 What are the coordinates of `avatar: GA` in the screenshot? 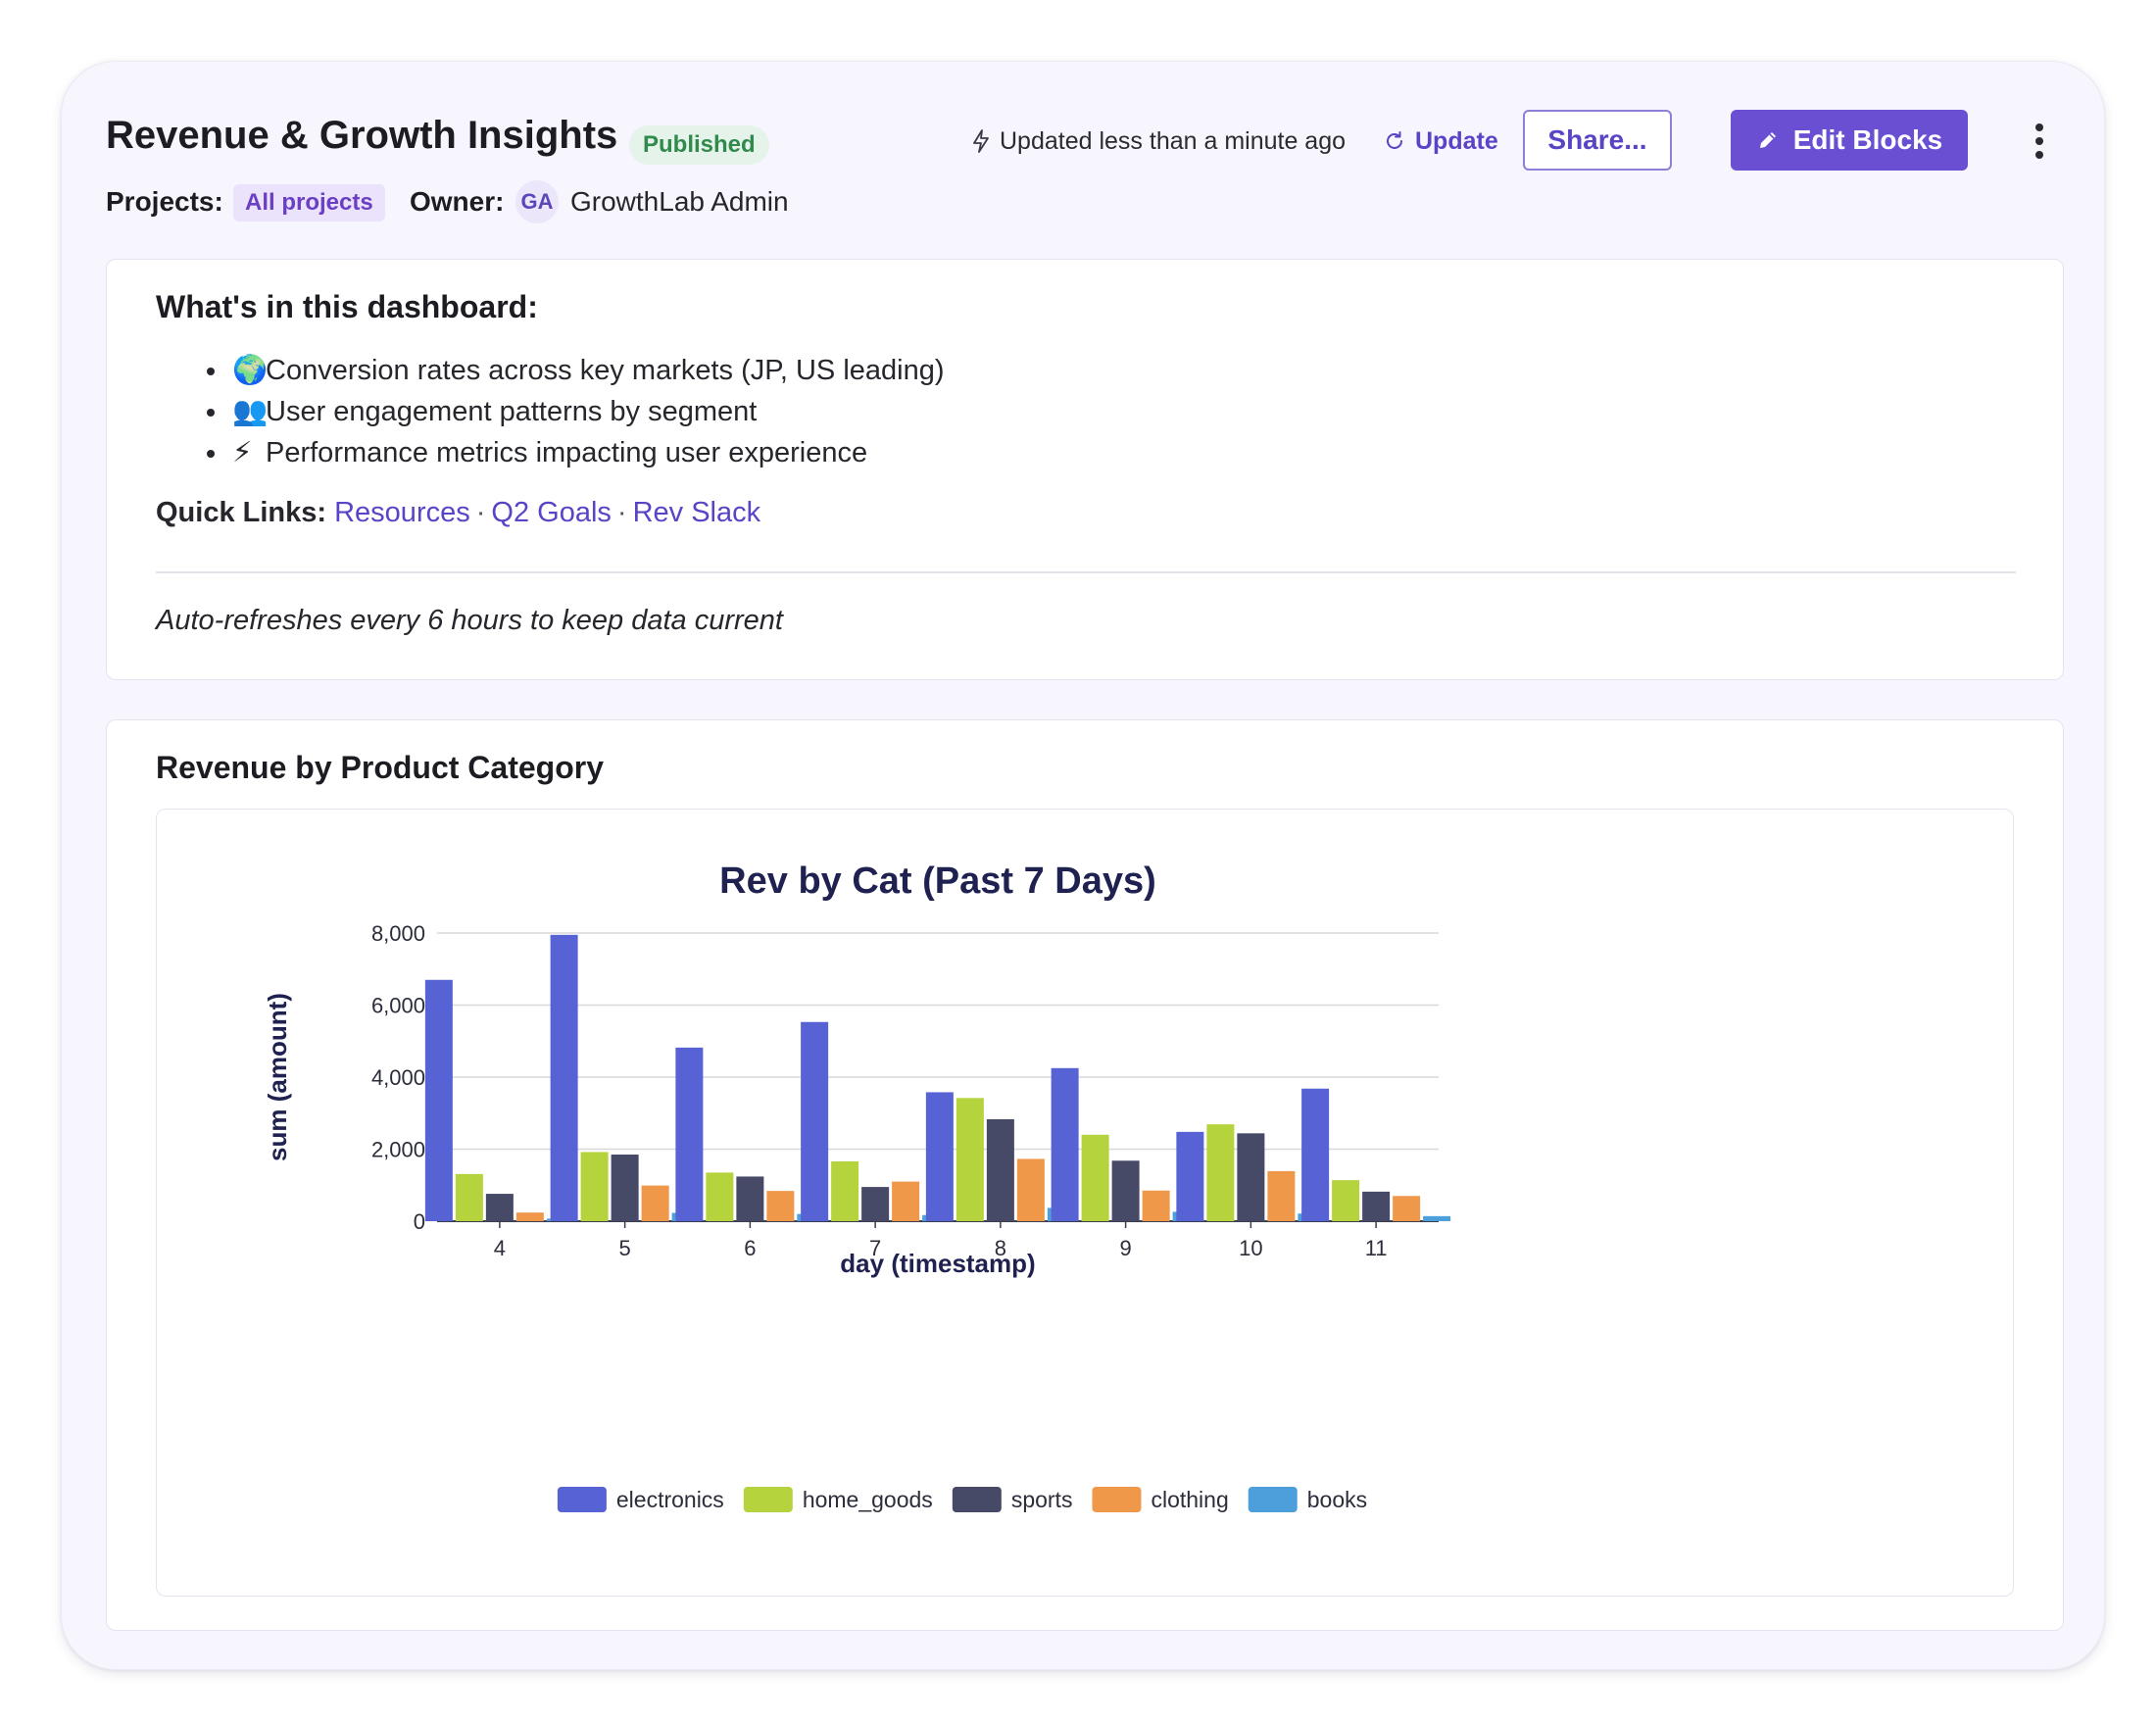 It's located at (537, 201).